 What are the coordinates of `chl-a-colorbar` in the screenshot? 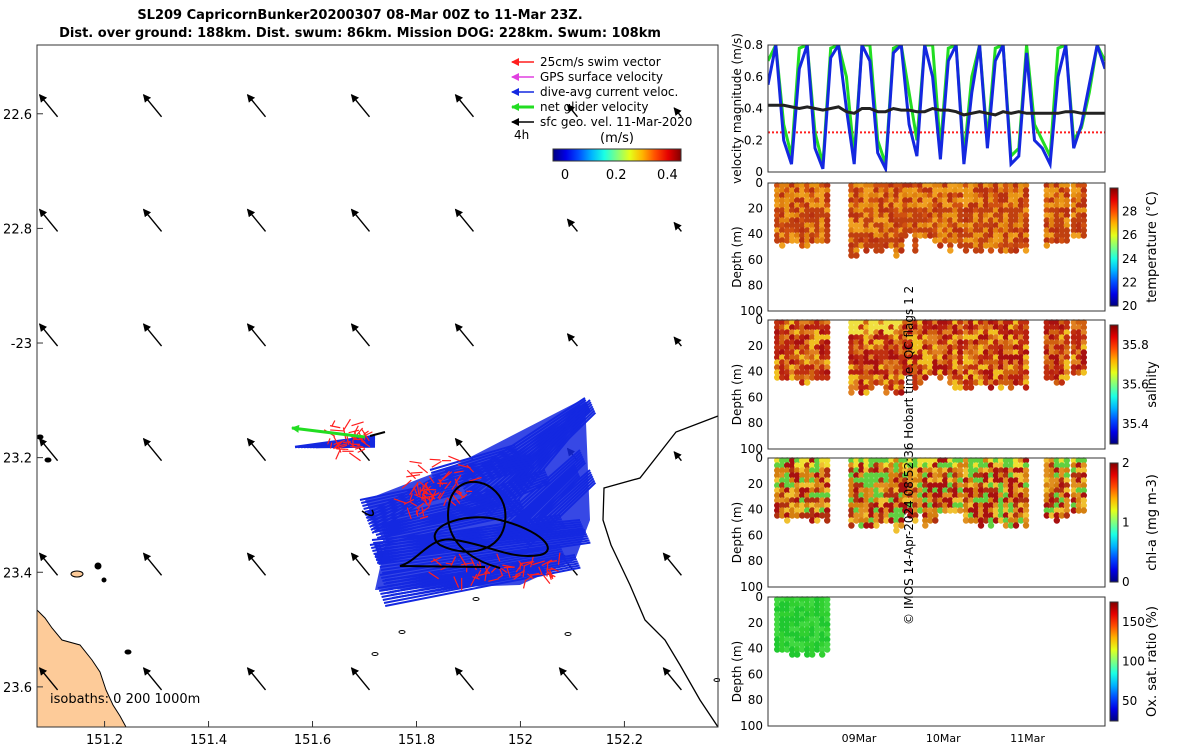 It's located at (1114, 522).